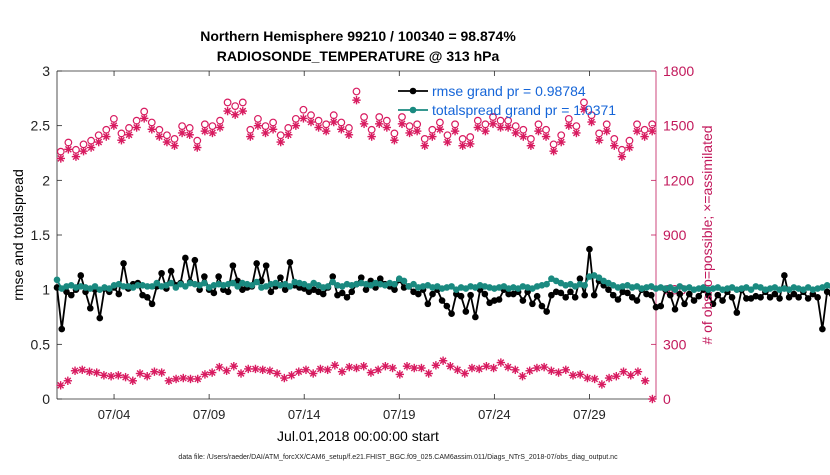 The width and height of the screenshot is (830, 475). What do you see at coordinates (524, 110) in the screenshot?
I see `legend-label: totalspread grand pr = 1.0371` at bounding box center [524, 110].